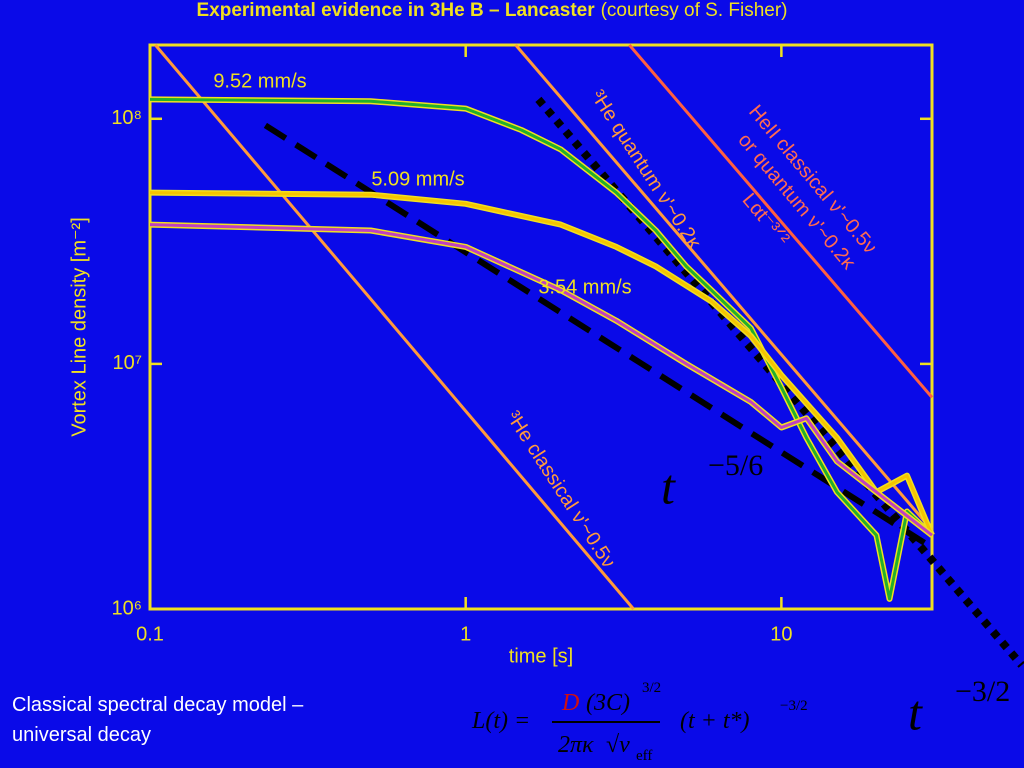 Image resolution: width=1024 pixels, height=768 pixels. What do you see at coordinates (561, 489) in the screenshot?
I see `annotation: ³He classical ν'~0.5ν` at bounding box center [561, 489].